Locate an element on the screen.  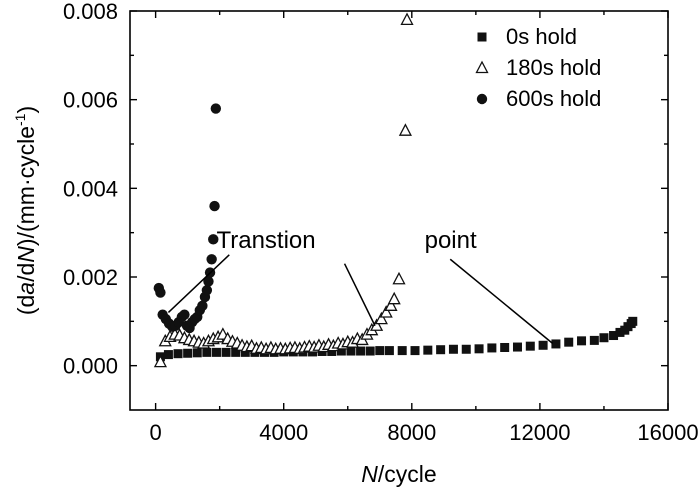
x-tick-label: 8000 is located at coordinates (411, 432).